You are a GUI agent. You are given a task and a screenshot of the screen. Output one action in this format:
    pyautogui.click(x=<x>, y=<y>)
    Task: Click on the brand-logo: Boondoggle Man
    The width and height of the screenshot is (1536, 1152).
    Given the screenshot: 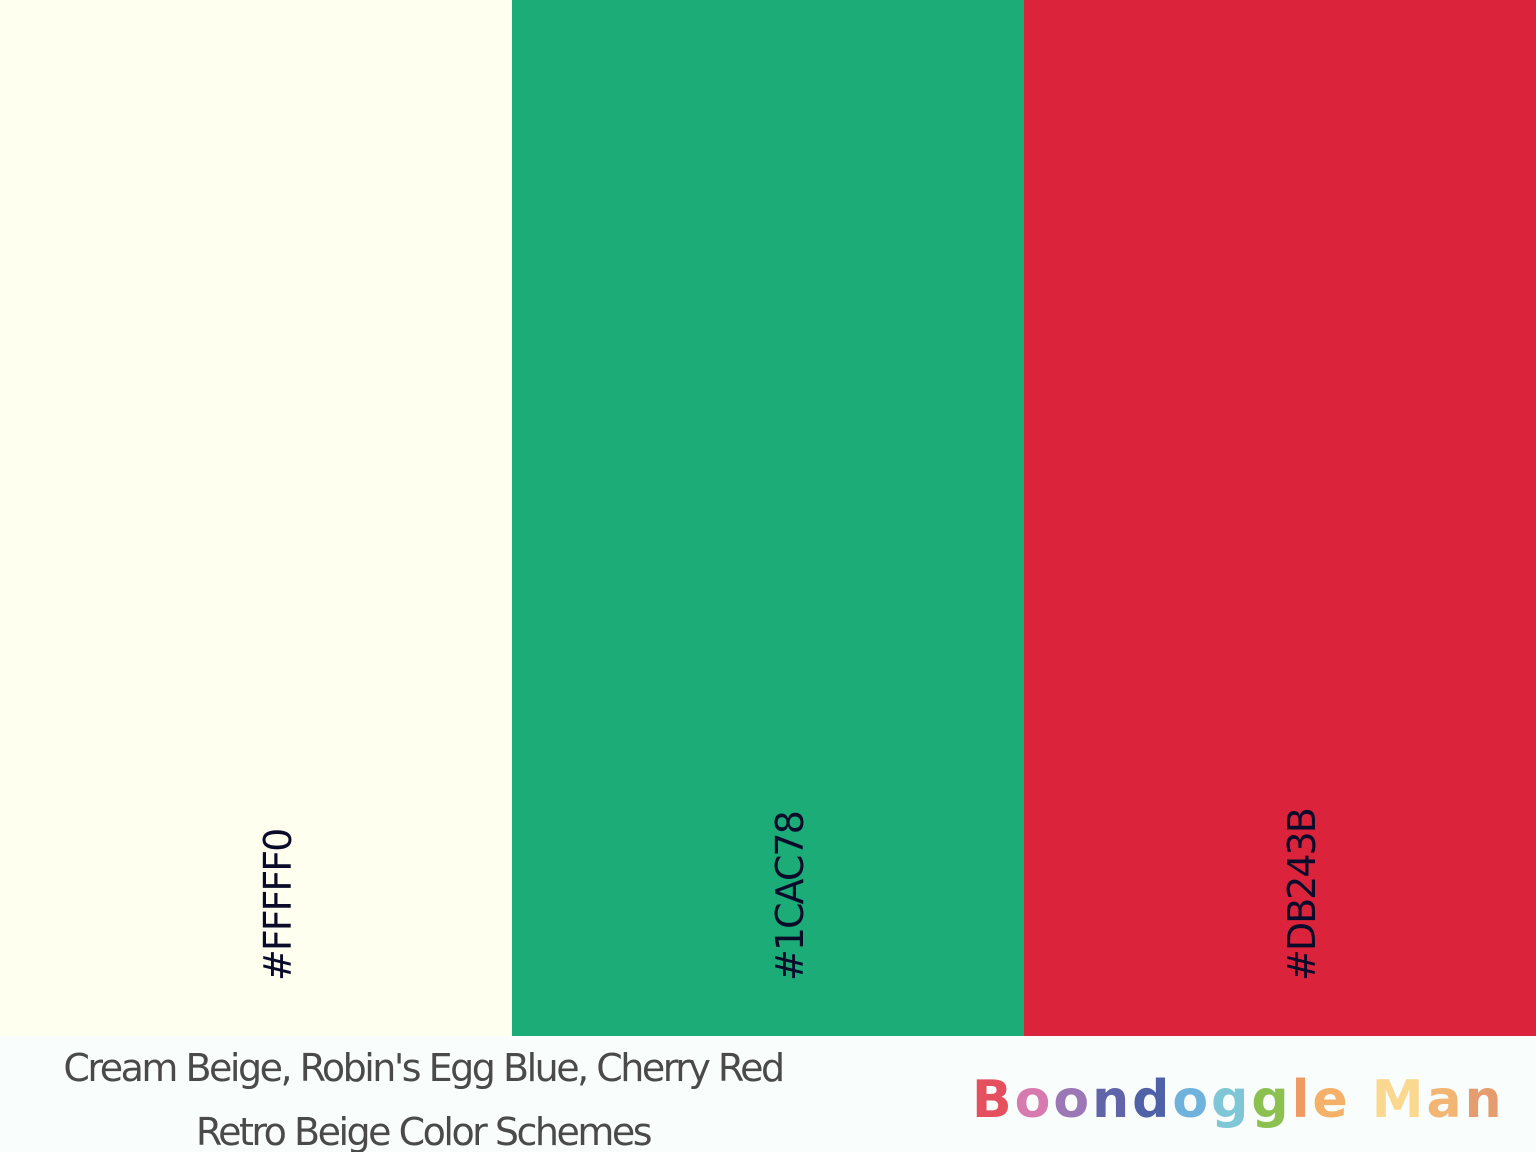 What is the action you would take?
    pyautogui.click(x=1238, y=1100)
    